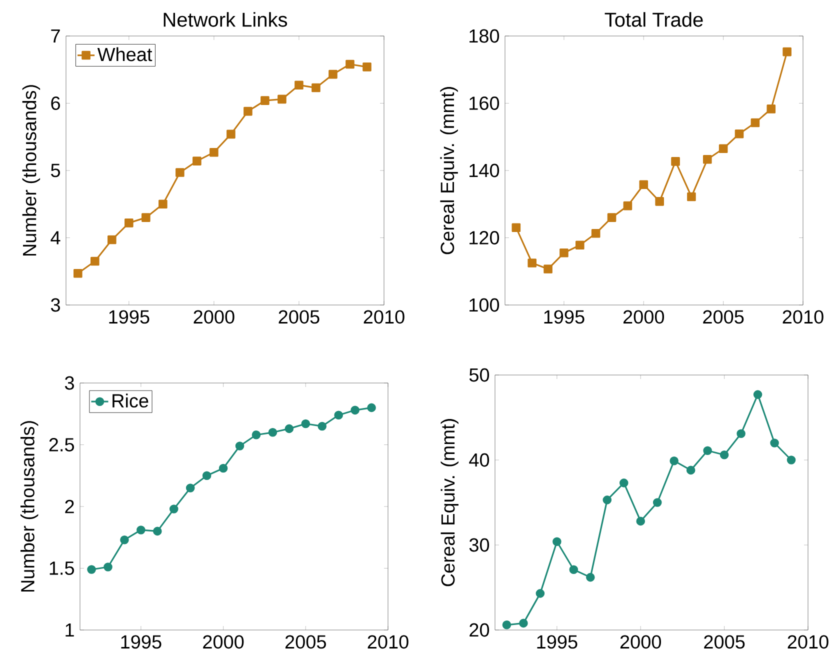  I want to click on legend-label: Rice, so click(130, 401).